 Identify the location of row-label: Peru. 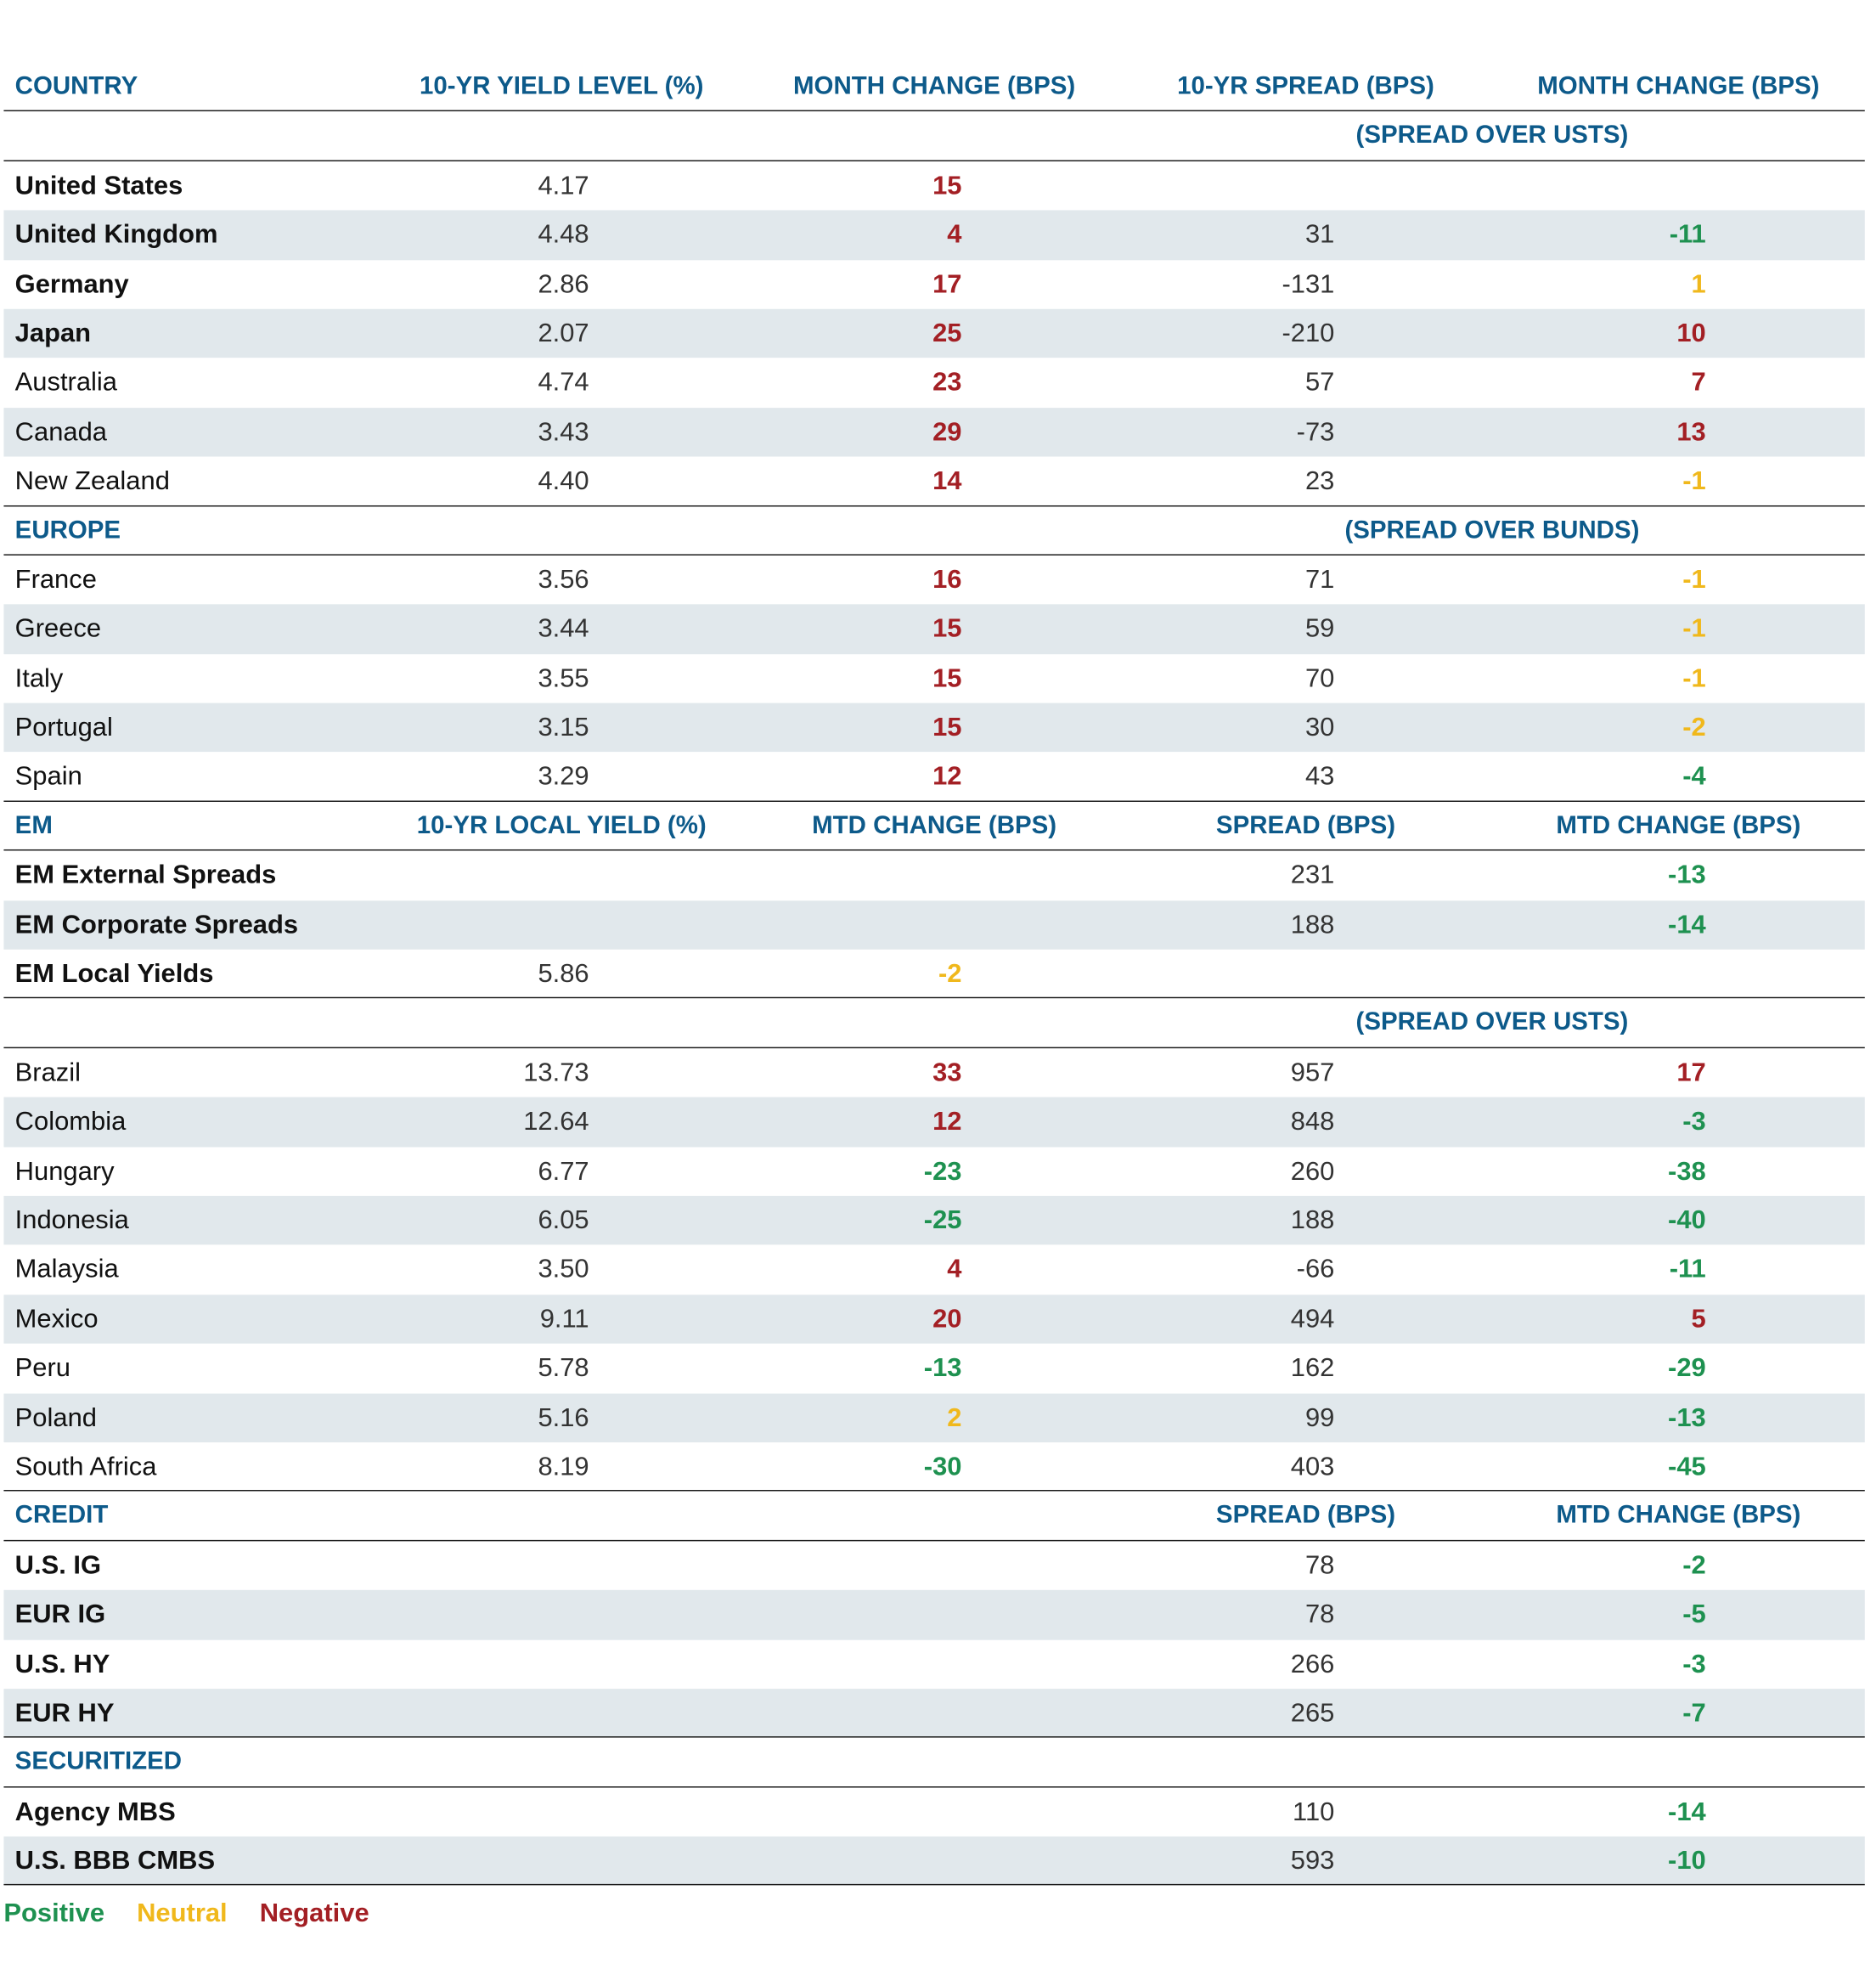
(42, 1368).